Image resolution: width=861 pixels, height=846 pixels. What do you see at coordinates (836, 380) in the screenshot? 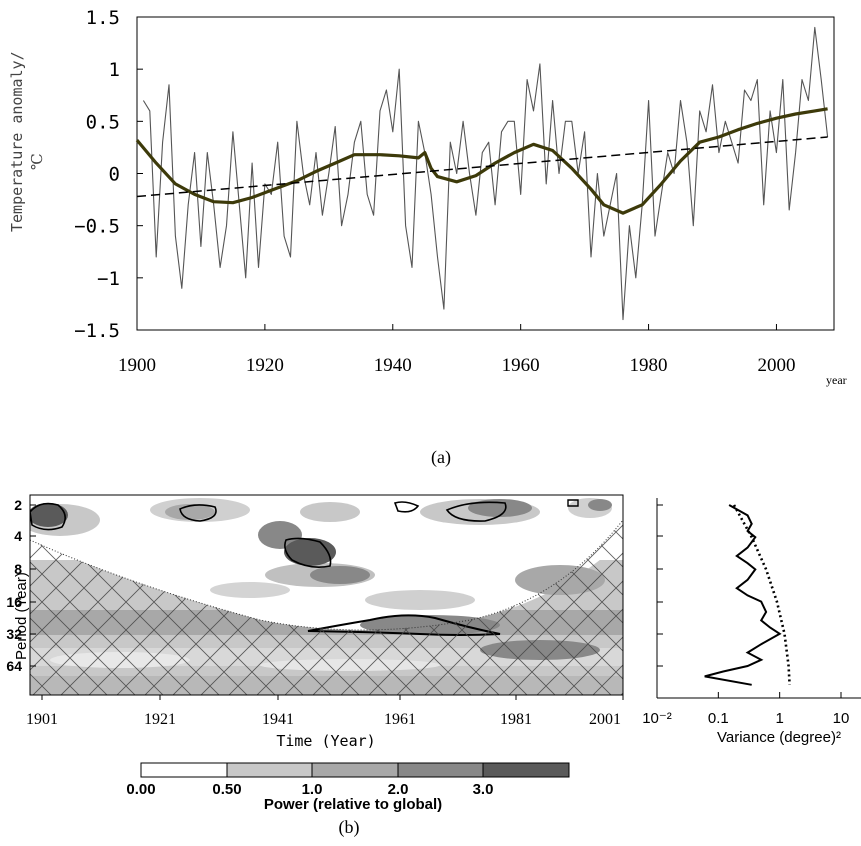
I see `x-axis-label: year` at bounding box center [836, 380].